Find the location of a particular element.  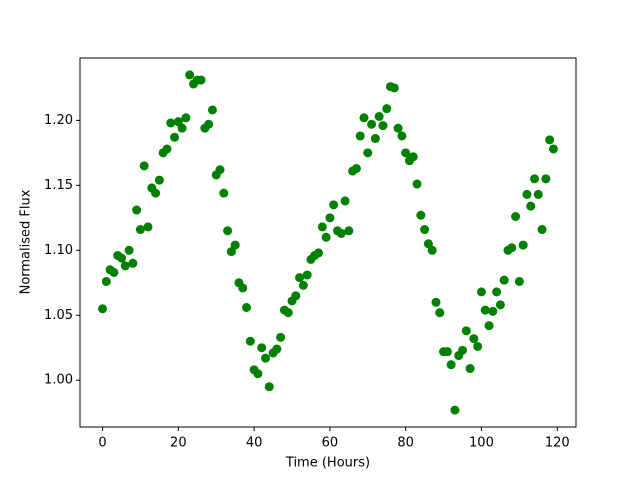

y-tick-label: 1.15 is located at coordinates (58, 185).